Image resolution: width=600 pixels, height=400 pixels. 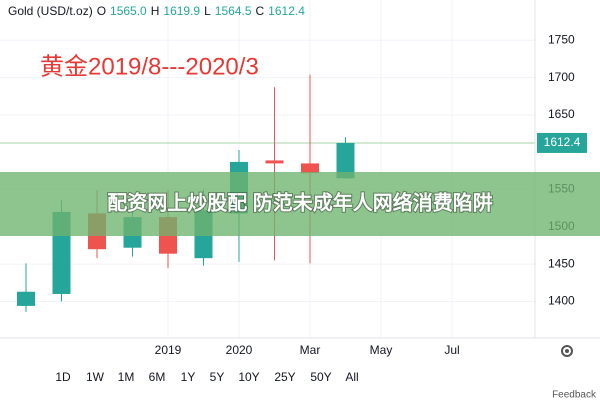 I want to click on y-tick-label: 1400, so click(x=561, y=301).